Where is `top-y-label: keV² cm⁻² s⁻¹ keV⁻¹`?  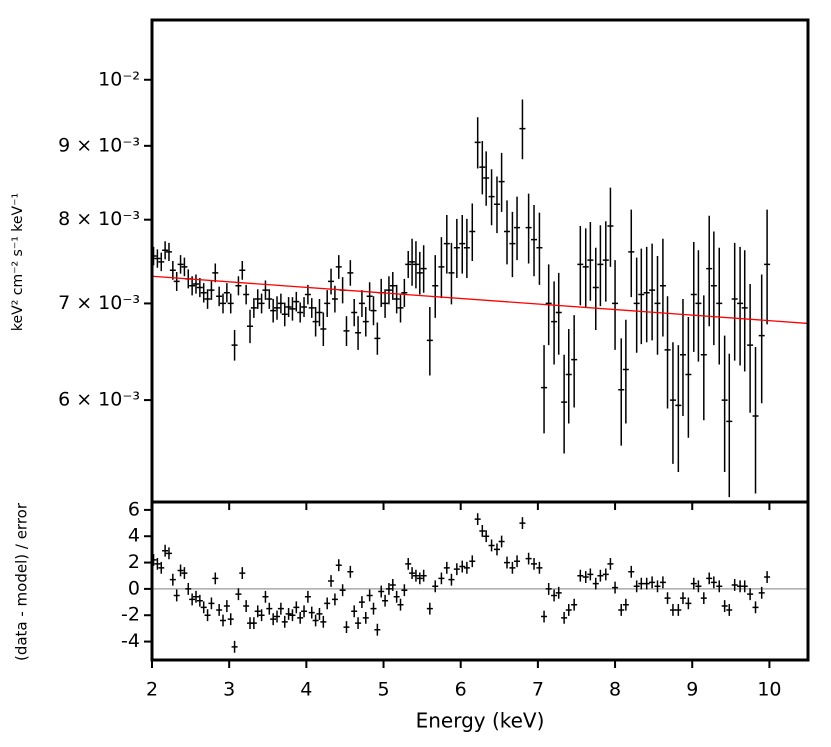 top-y-label: keV² cm⁻² s⁻¹ keV⁻¹ is located at coordinates (18, 262).